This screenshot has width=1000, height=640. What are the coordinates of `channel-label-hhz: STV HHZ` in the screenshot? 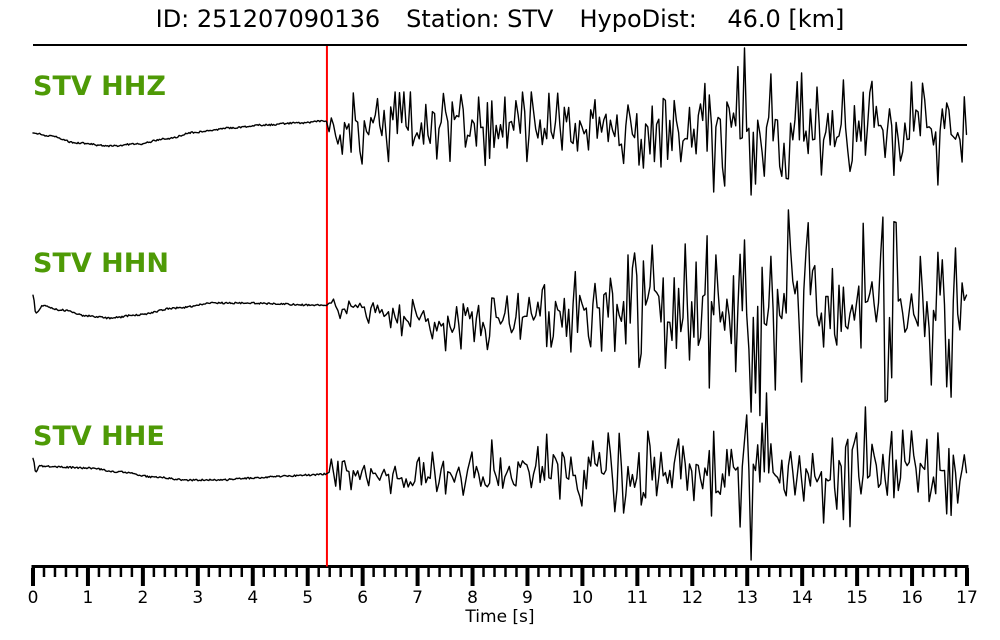 It's located at (99, 86).